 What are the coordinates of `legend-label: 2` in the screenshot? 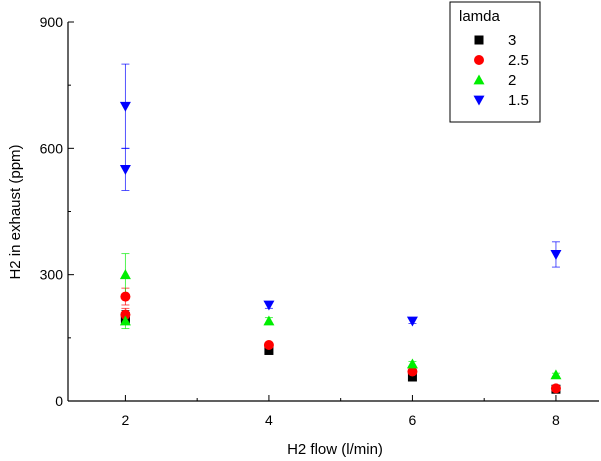 It's located at (512, 80).